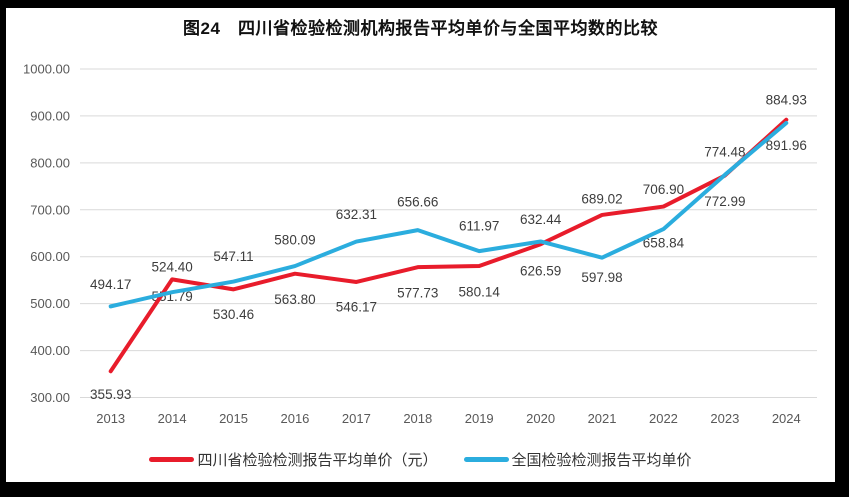 Image resolution: width=849 pixels, height=497 pixels. What do you see at coordinates (356, 418) in the screenshot?
I see `x-axis-tick-label: 2017` at bounding box center [356, 418].